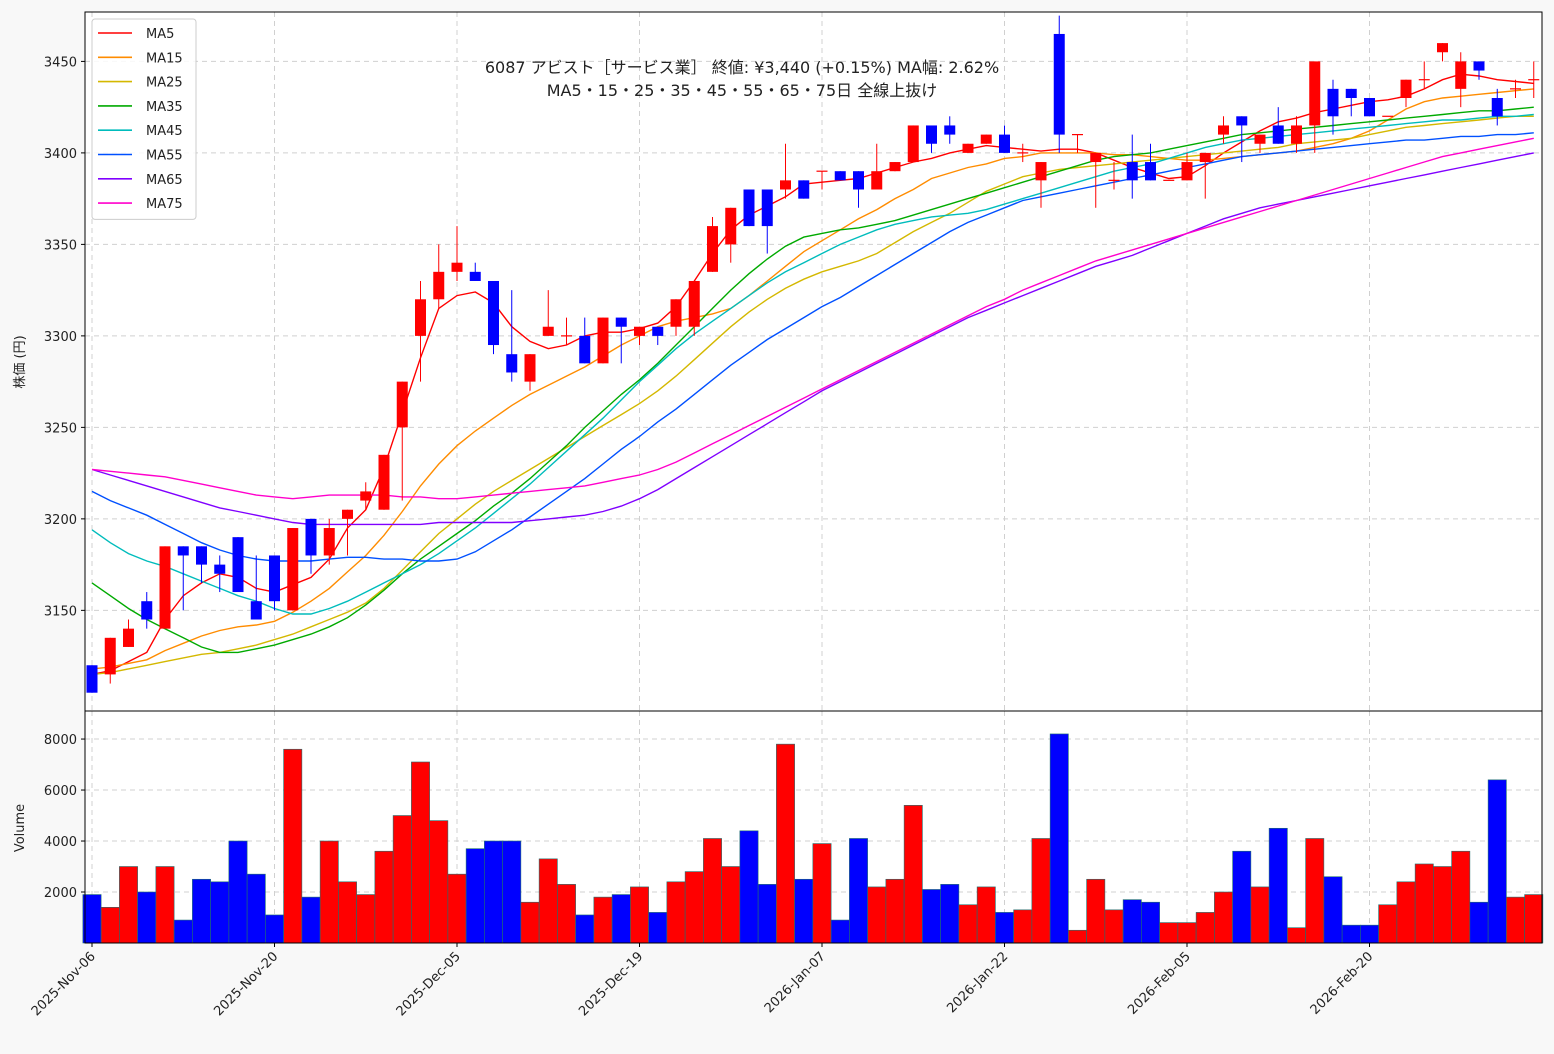 This screenshot has width=1554, height=1054. Describe the element at coordinates (60, 428) in the screenshot. I see `price-tick-label: 3250` at that location.